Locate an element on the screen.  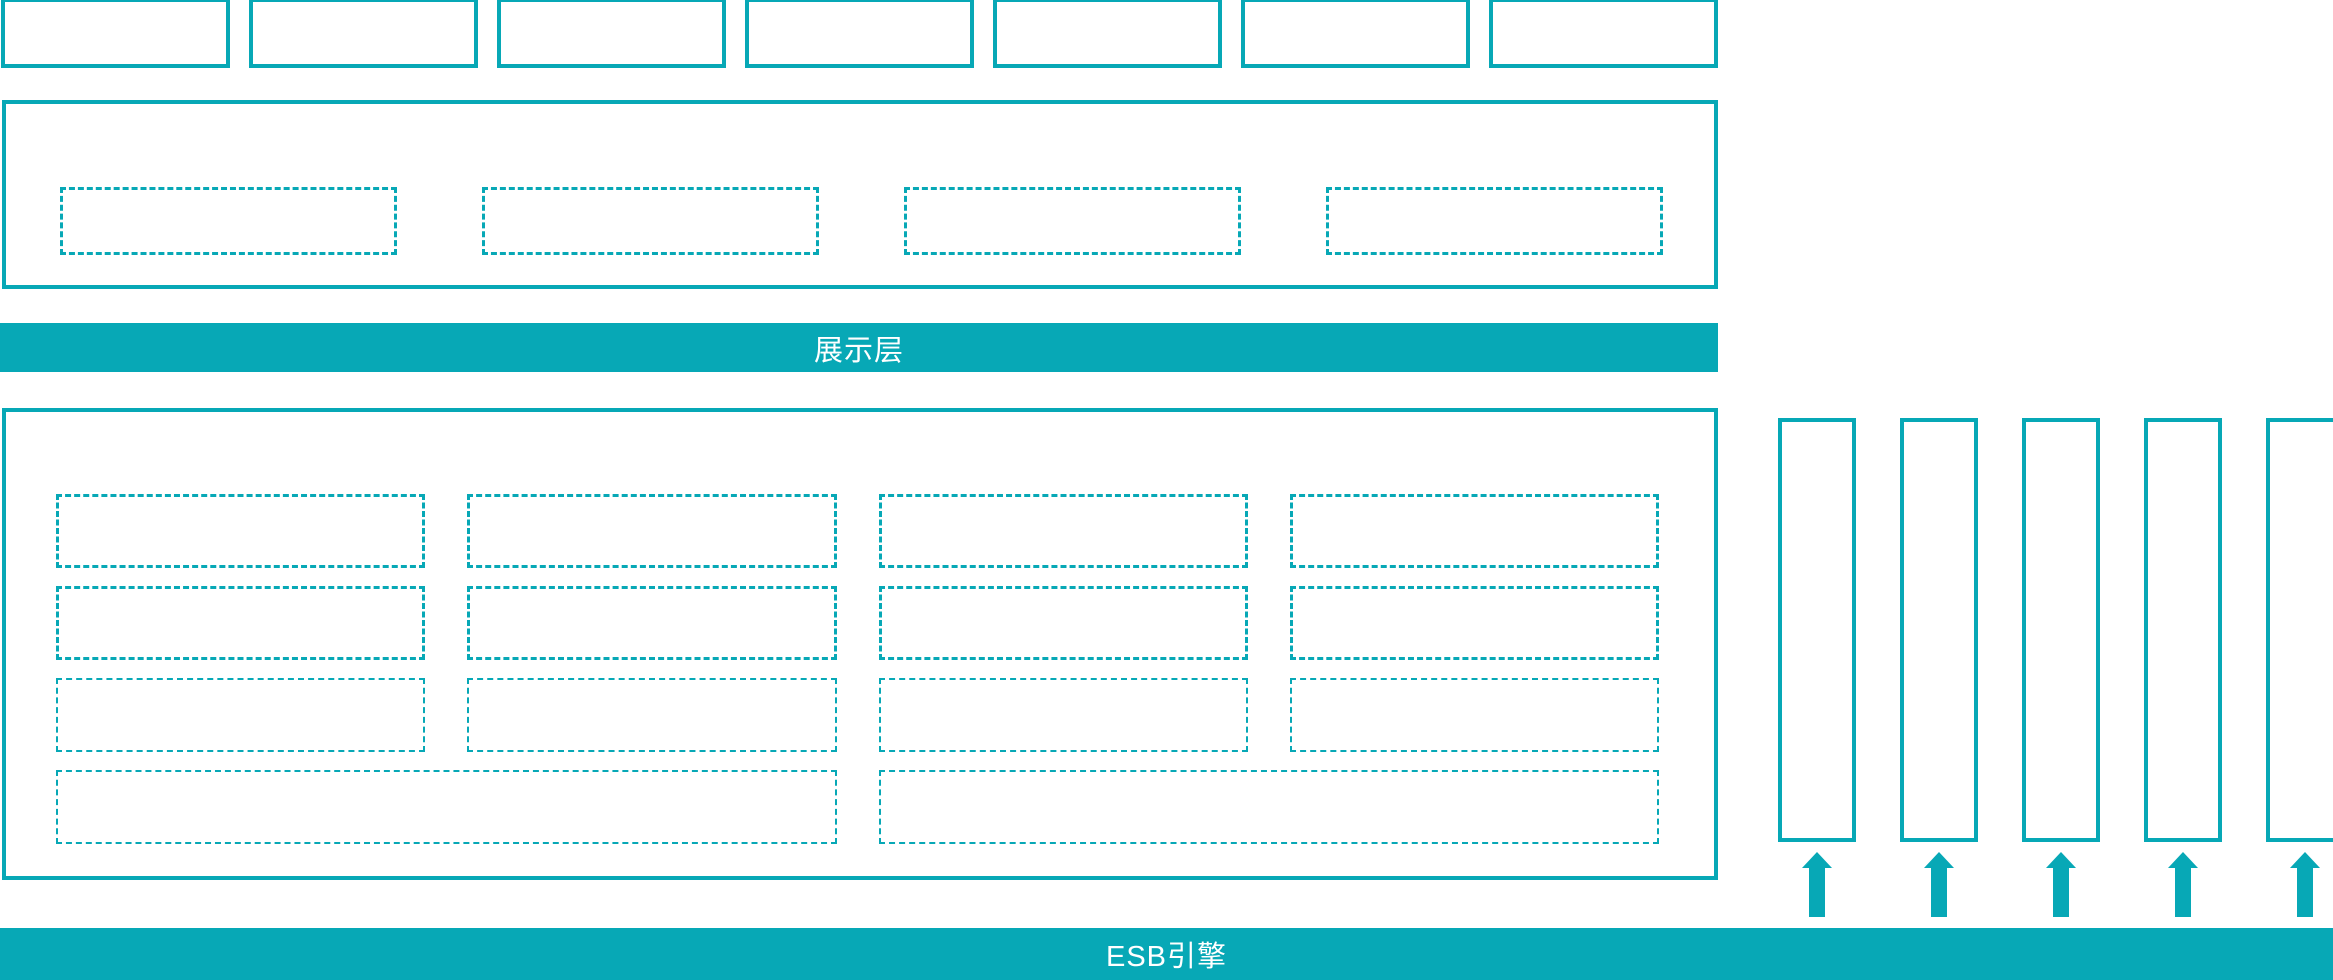
esb-engine-label: ESB引擎 is located at coordinates (1166, 957).